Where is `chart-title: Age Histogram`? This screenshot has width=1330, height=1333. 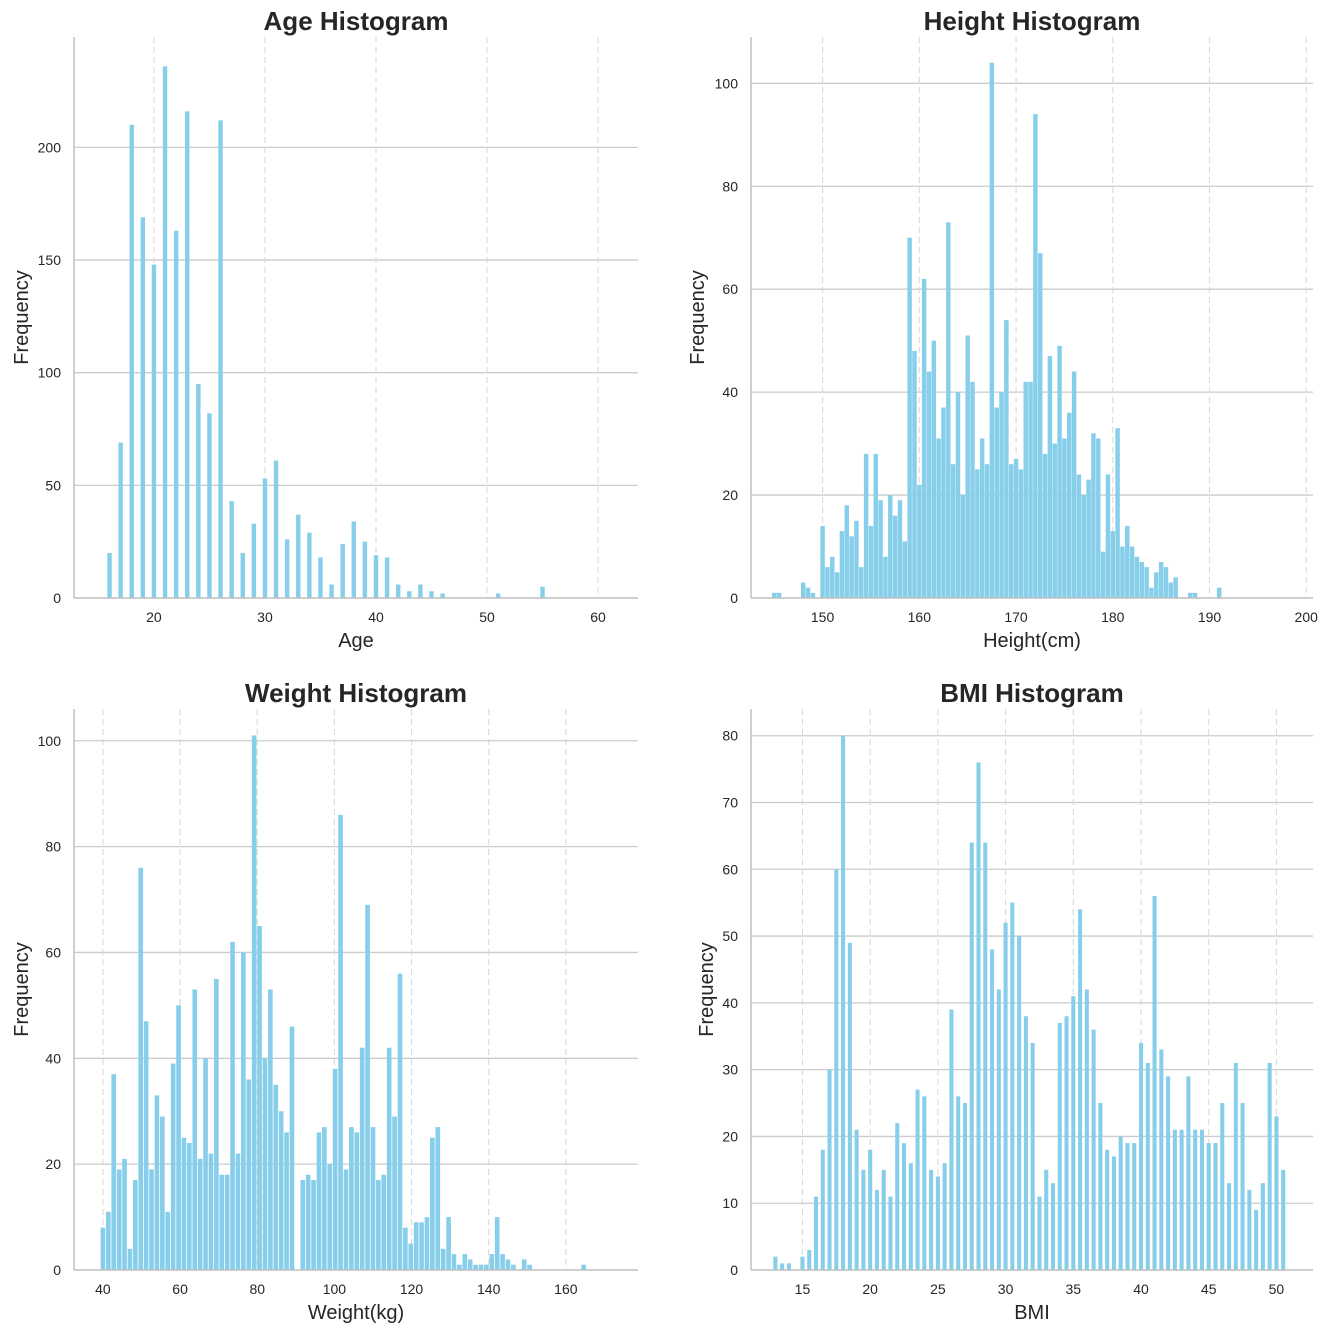 chart-title: Age Histogram is located at coordinates (356, 21).